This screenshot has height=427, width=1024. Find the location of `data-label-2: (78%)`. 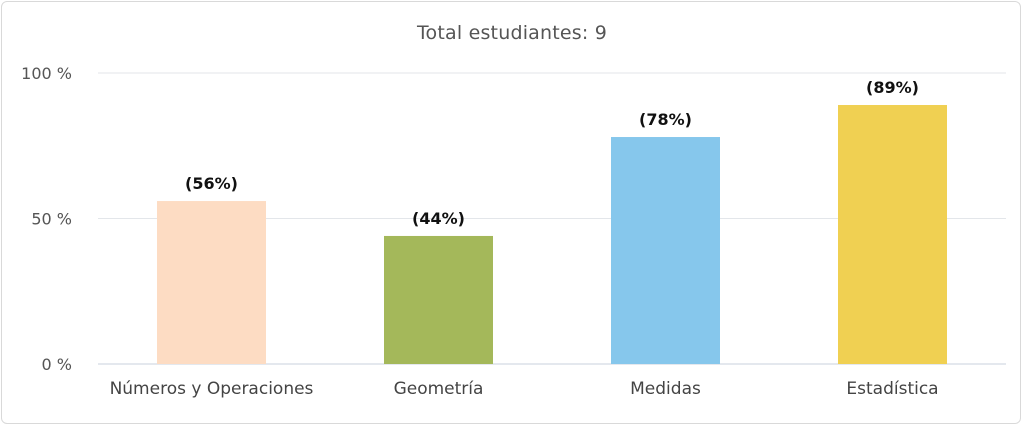

data-label-2: (78%) is located at coordinates (665, 119).